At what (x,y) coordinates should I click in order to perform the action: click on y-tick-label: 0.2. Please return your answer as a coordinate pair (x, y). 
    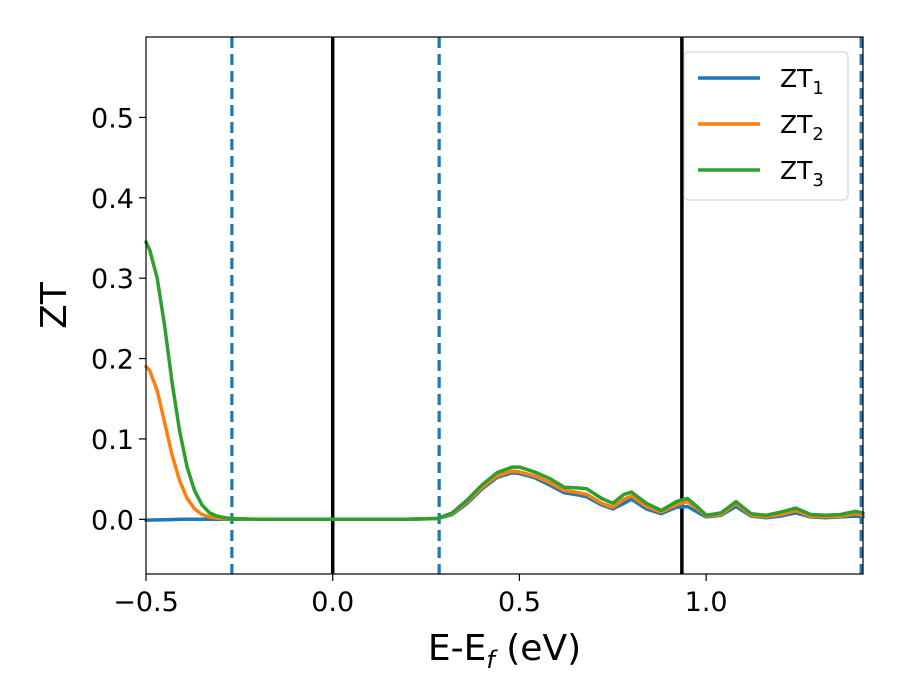
    Looking at the image, I should click on (112, 360).